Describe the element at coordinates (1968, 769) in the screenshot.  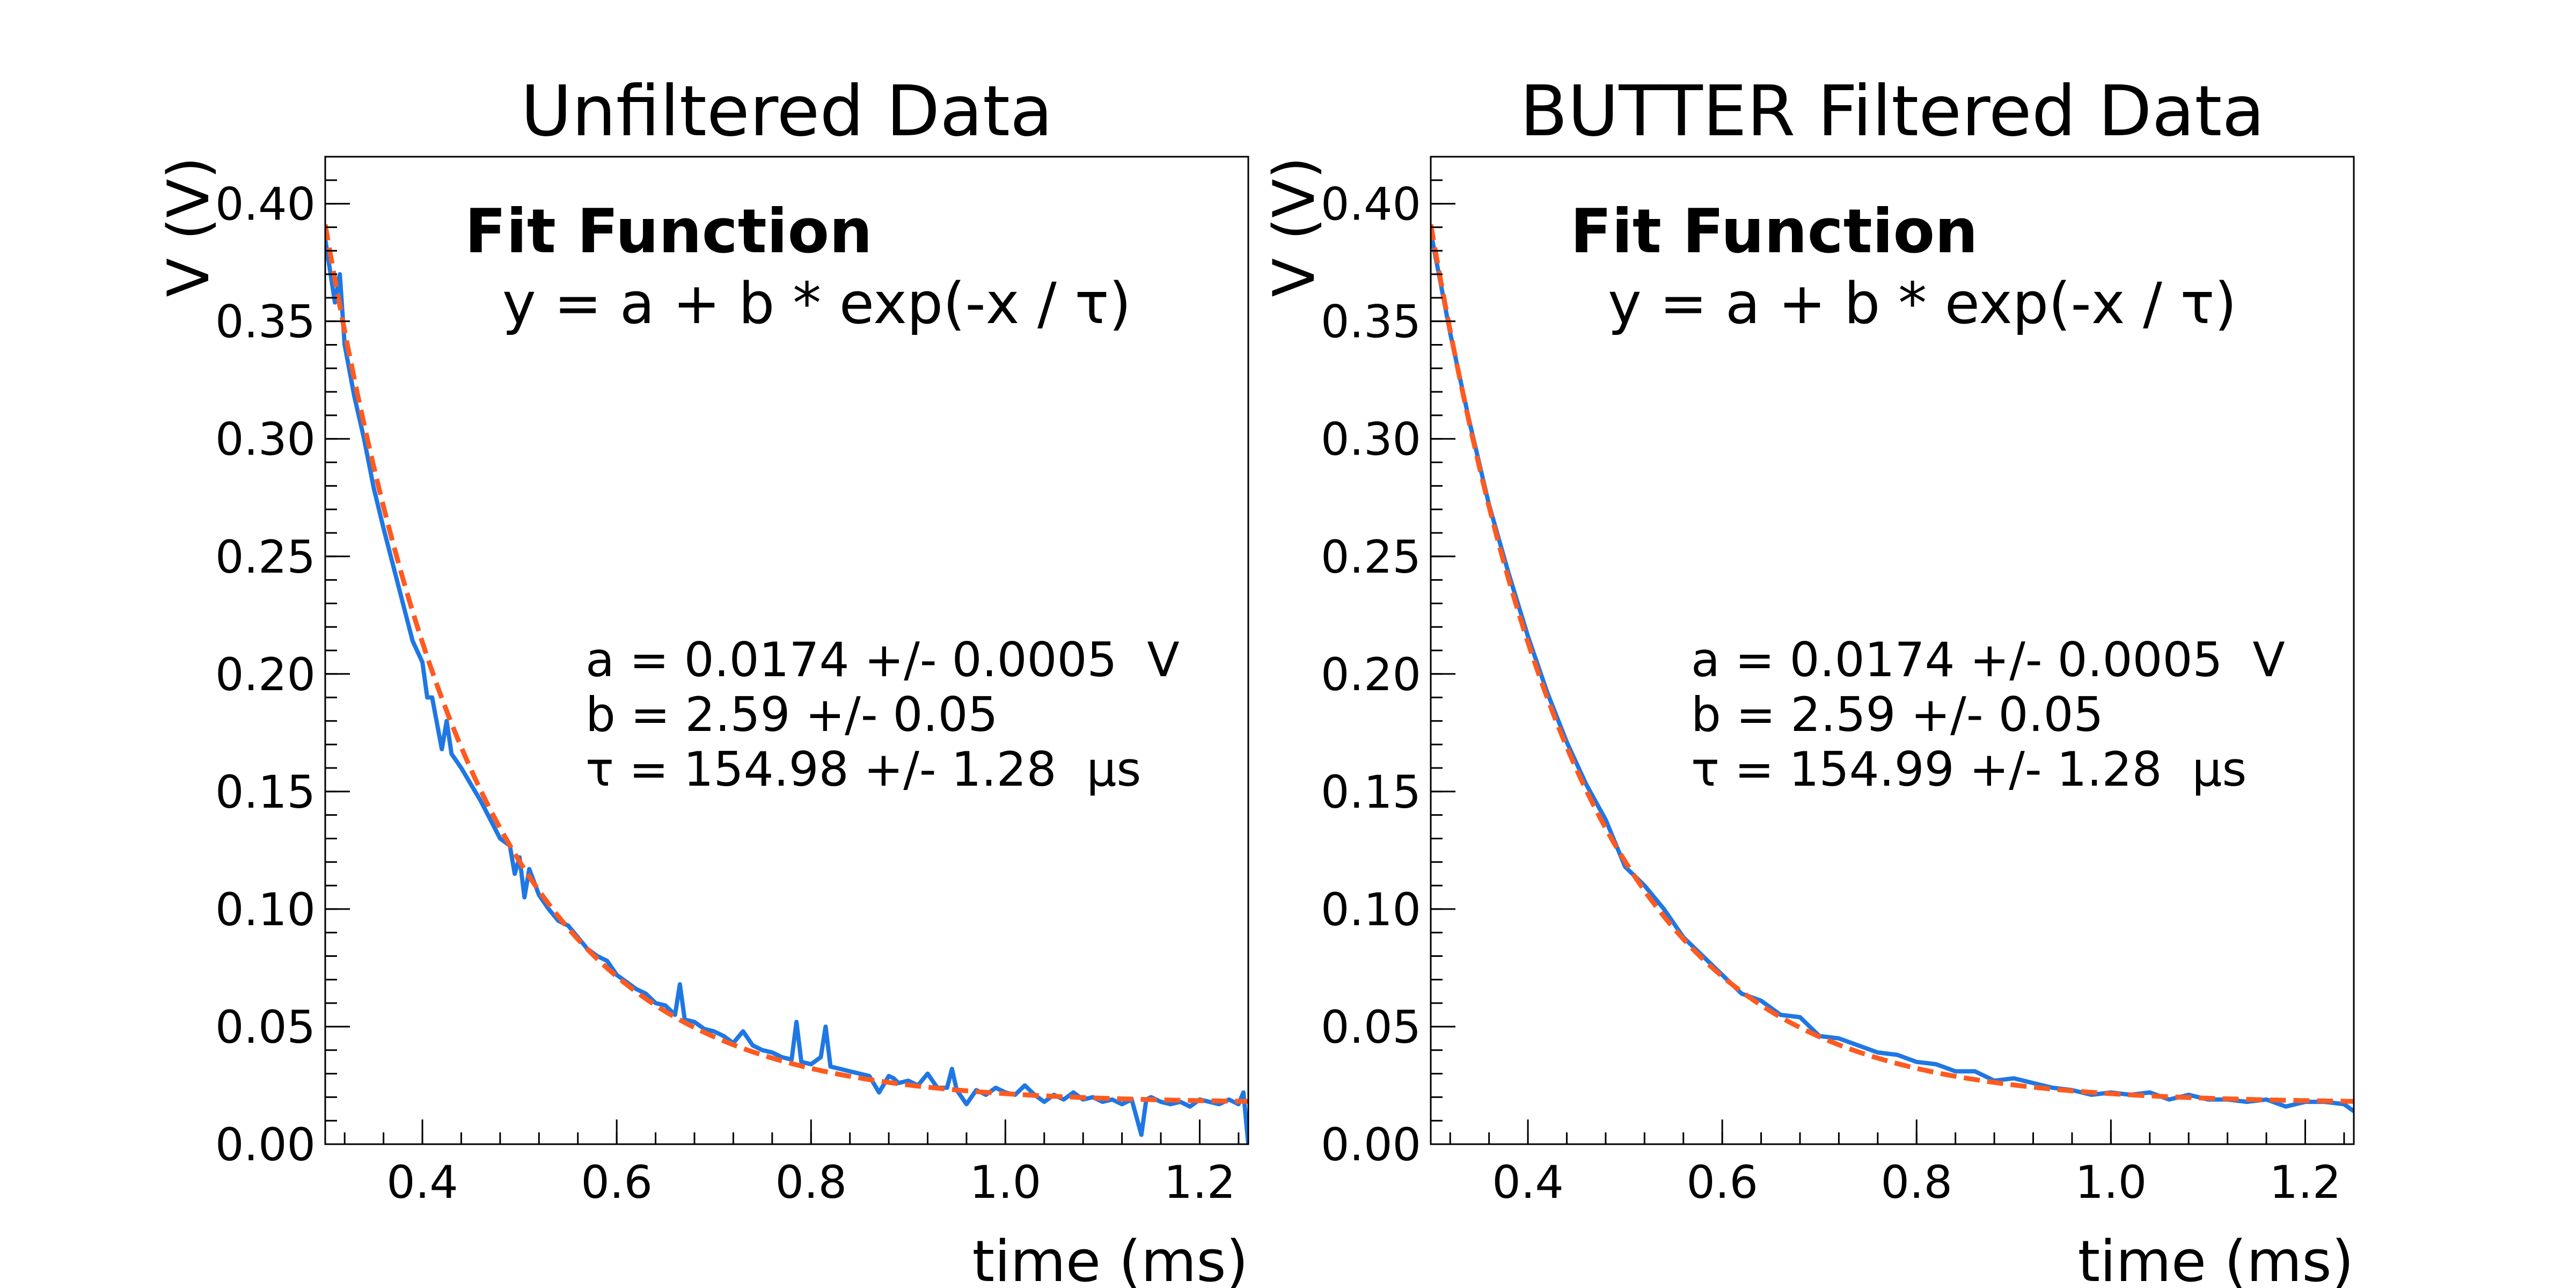
I see `butter-filtered-fit-param: τ = 154.99 +/- 1.28 µs` at that location.